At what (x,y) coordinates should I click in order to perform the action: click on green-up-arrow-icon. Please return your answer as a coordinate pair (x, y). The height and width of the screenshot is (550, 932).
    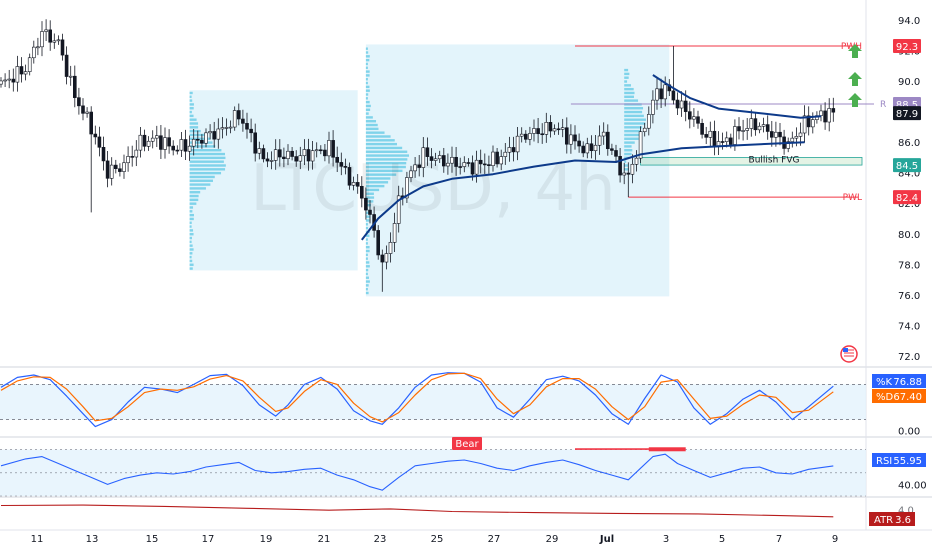
    Looking at the image, I should click on (855, 51).